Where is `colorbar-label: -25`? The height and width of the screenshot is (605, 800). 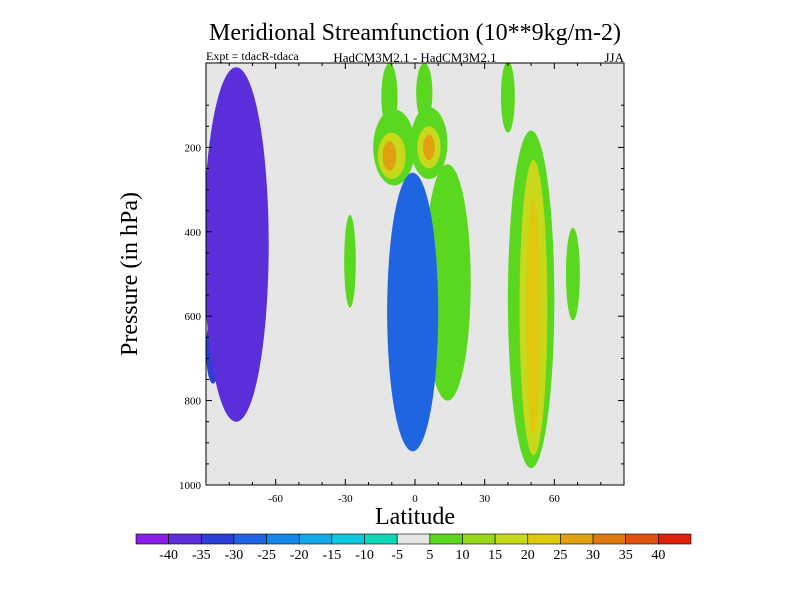 colorbar-label: -25 is located at coordinates (266, 555).